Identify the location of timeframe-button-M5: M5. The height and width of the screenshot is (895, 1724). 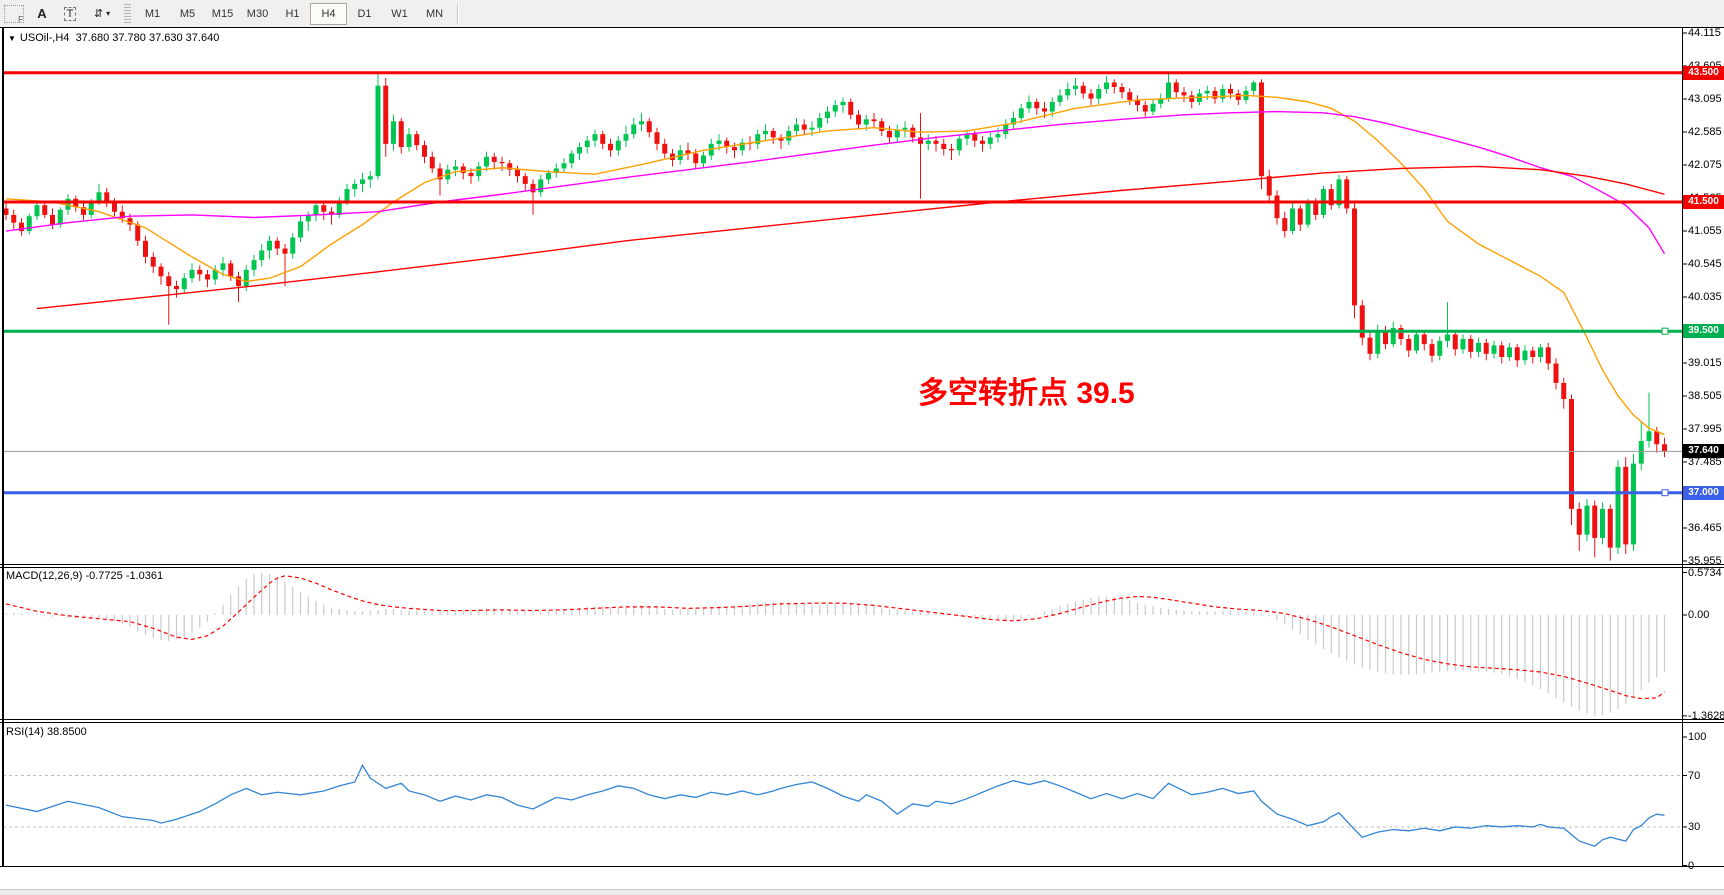
(187, 13).